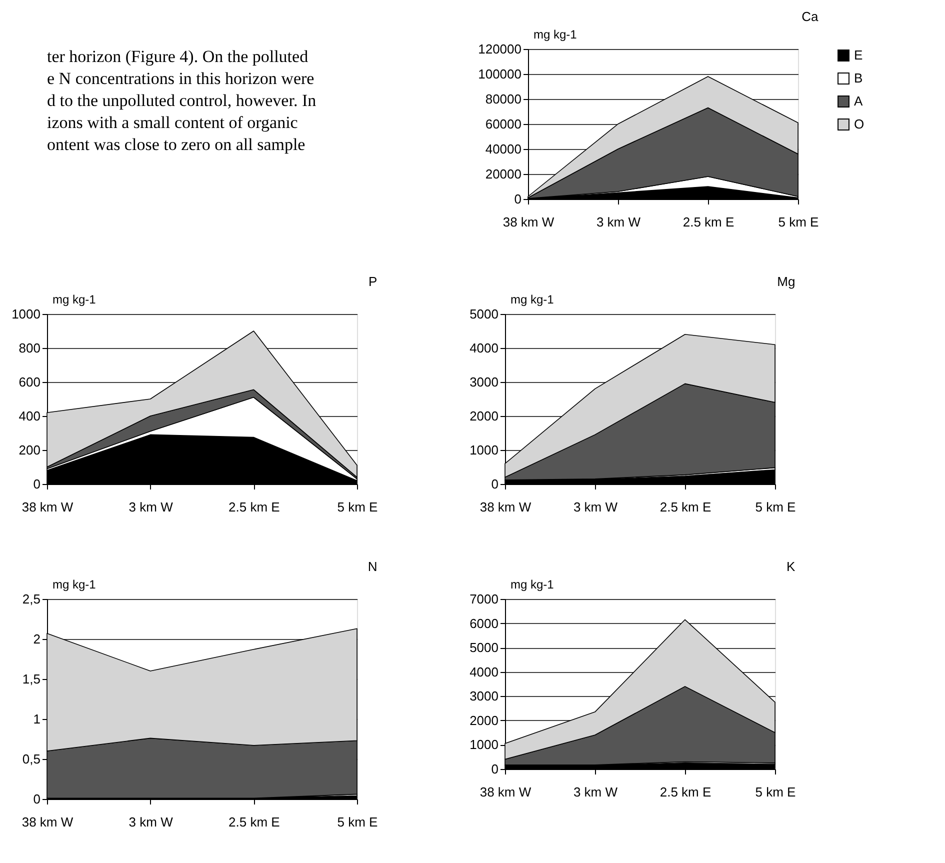 This screenshot has width=945, height=863. What do you see at coordinates (373, 281) in the screenshot?
I see `chart-title: P` at bounding box center [373, 281].